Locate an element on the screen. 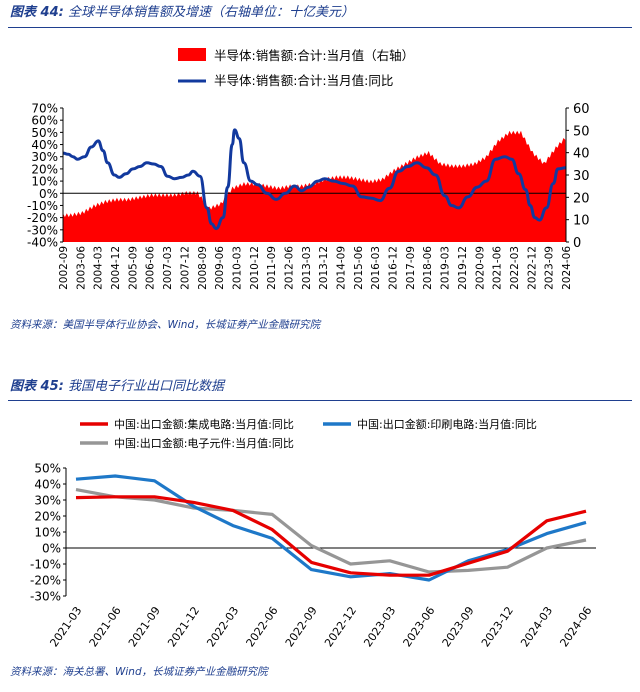 Image resolution: width=640 pixels, height=692 pixels. x-tick-label: 2019-03 is located at coordinates (446, 268).